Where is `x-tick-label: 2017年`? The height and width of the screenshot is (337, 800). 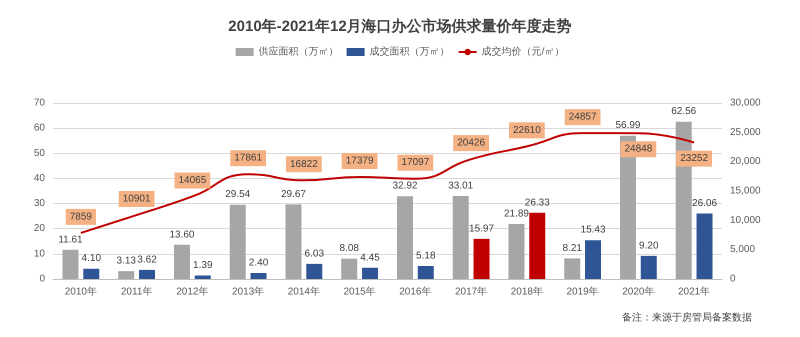 x-tick-label: 2017年 is located at coordinates (471, 292).